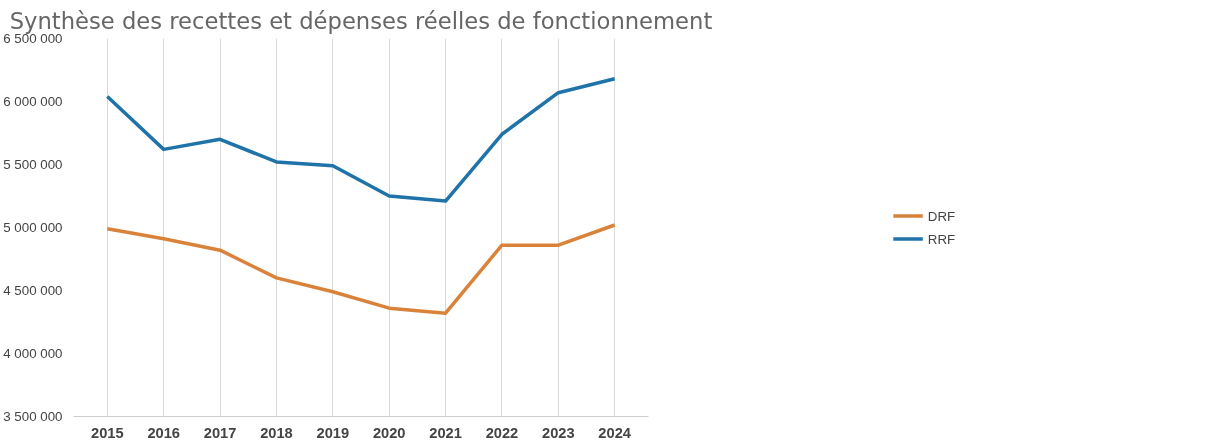 This screenshot has width=1213, height=447. Describe the element at coordinates (33, 101) in the screenshot. I see `y-tick-label: 6 000 000` at that location.